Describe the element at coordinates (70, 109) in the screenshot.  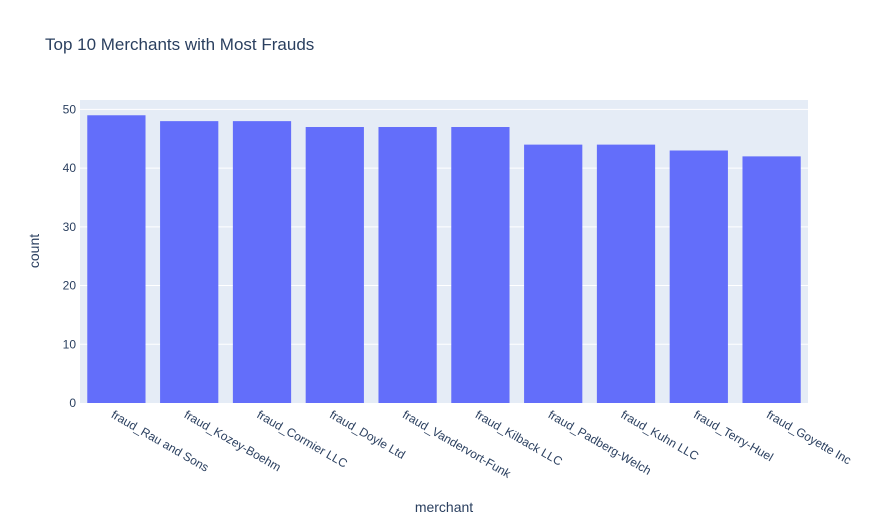
I see `y-tick-label: 50` at that location.